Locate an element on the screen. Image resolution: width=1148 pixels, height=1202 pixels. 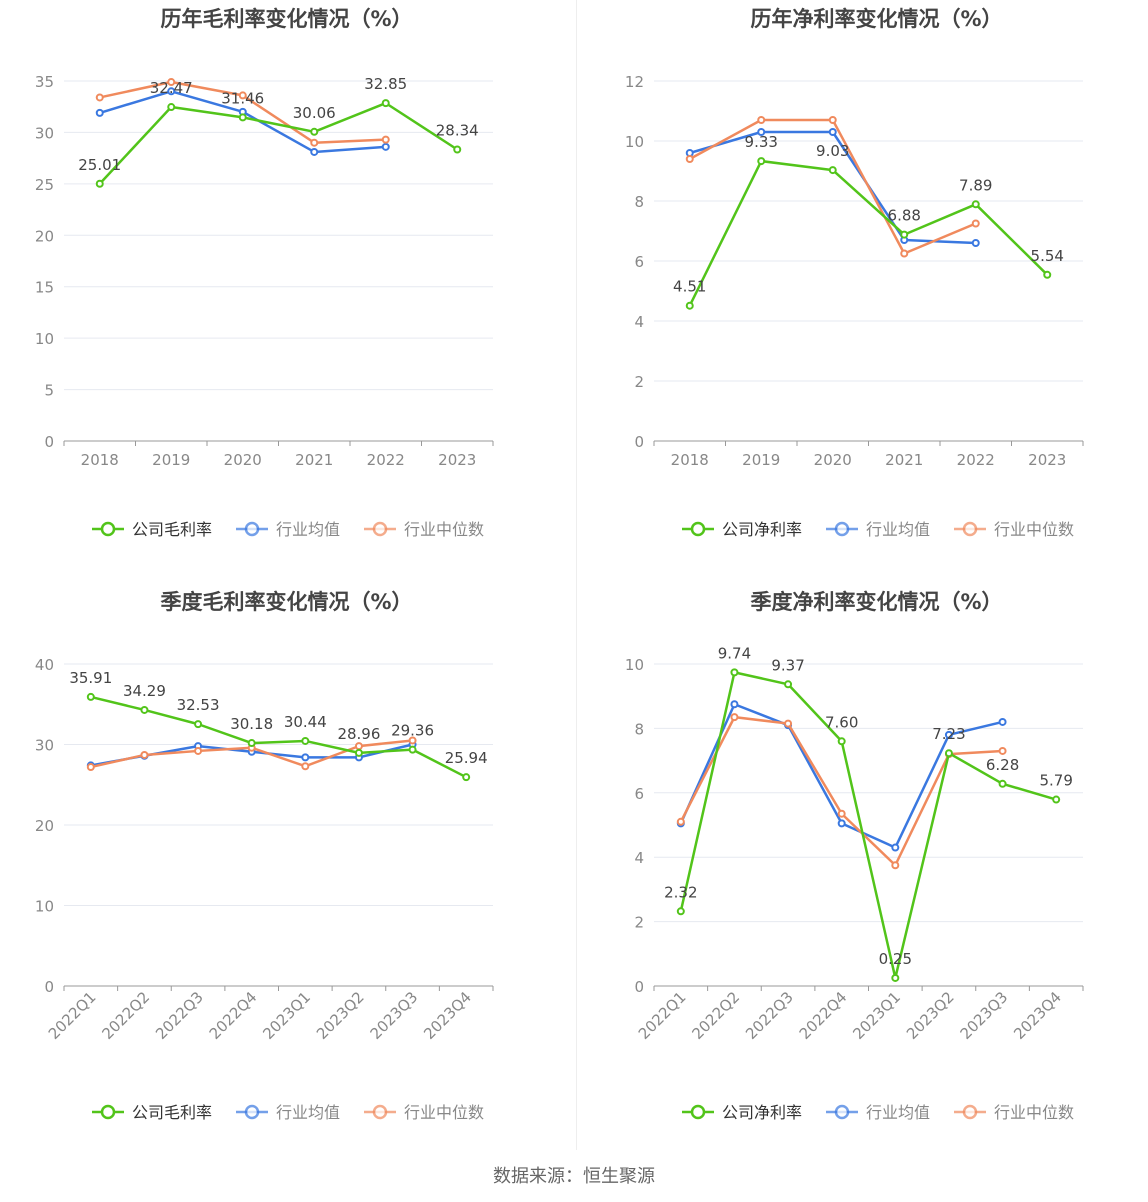
y-tick-label: 6 is located at coordinates (639, 262).